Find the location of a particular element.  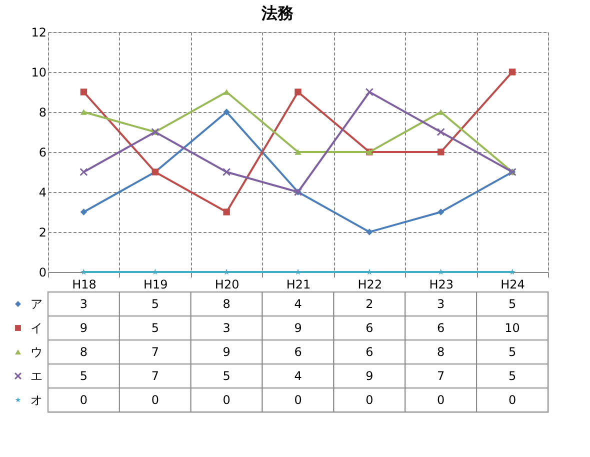

y-tick-label: 6 is located at coordinates (42, 153).